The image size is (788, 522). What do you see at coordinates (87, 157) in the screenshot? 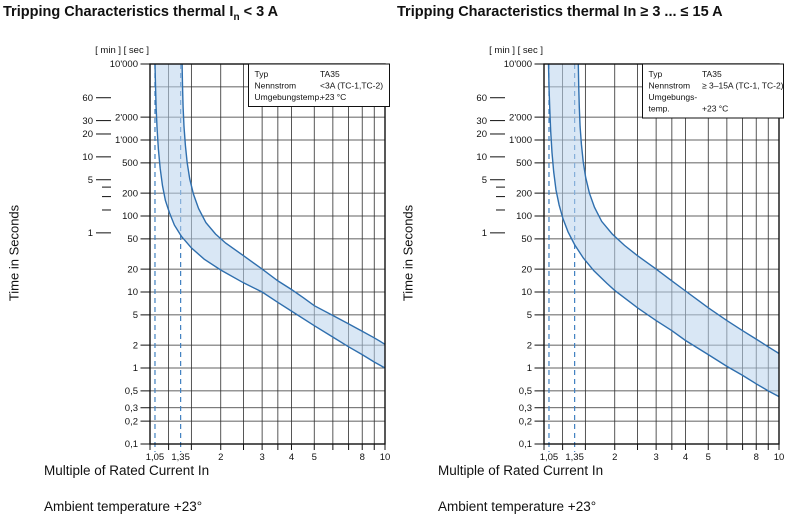
I see `y-tick-label-min: 10` at bounding box center [87, 157].